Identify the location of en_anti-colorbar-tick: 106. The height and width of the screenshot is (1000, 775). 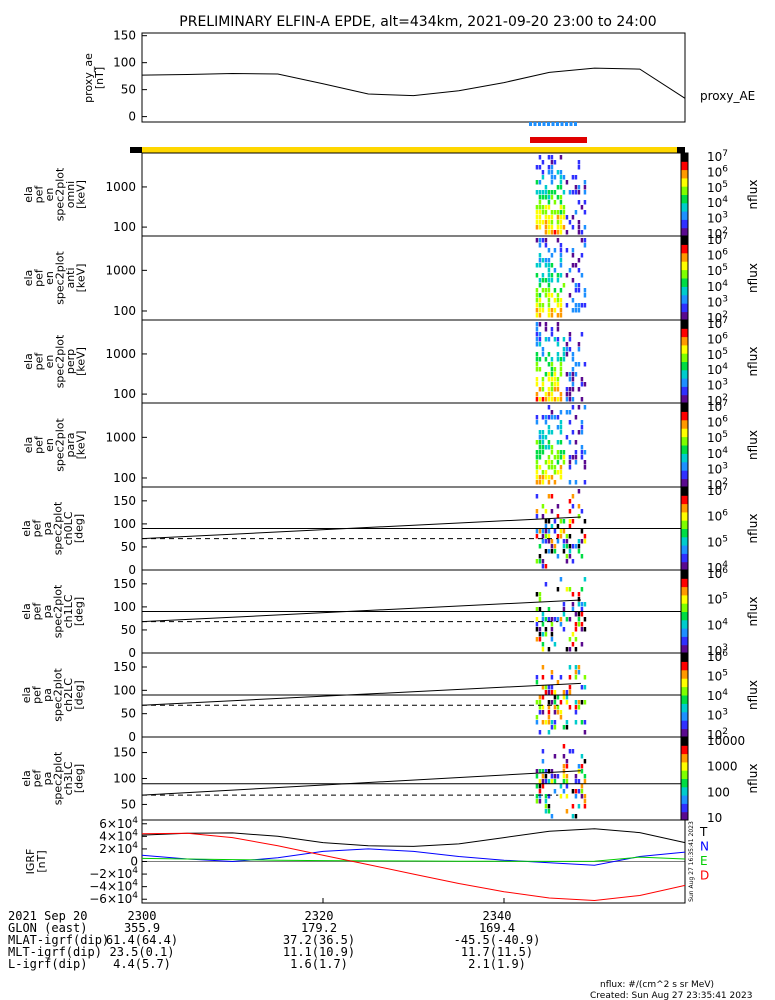
(717, 255).